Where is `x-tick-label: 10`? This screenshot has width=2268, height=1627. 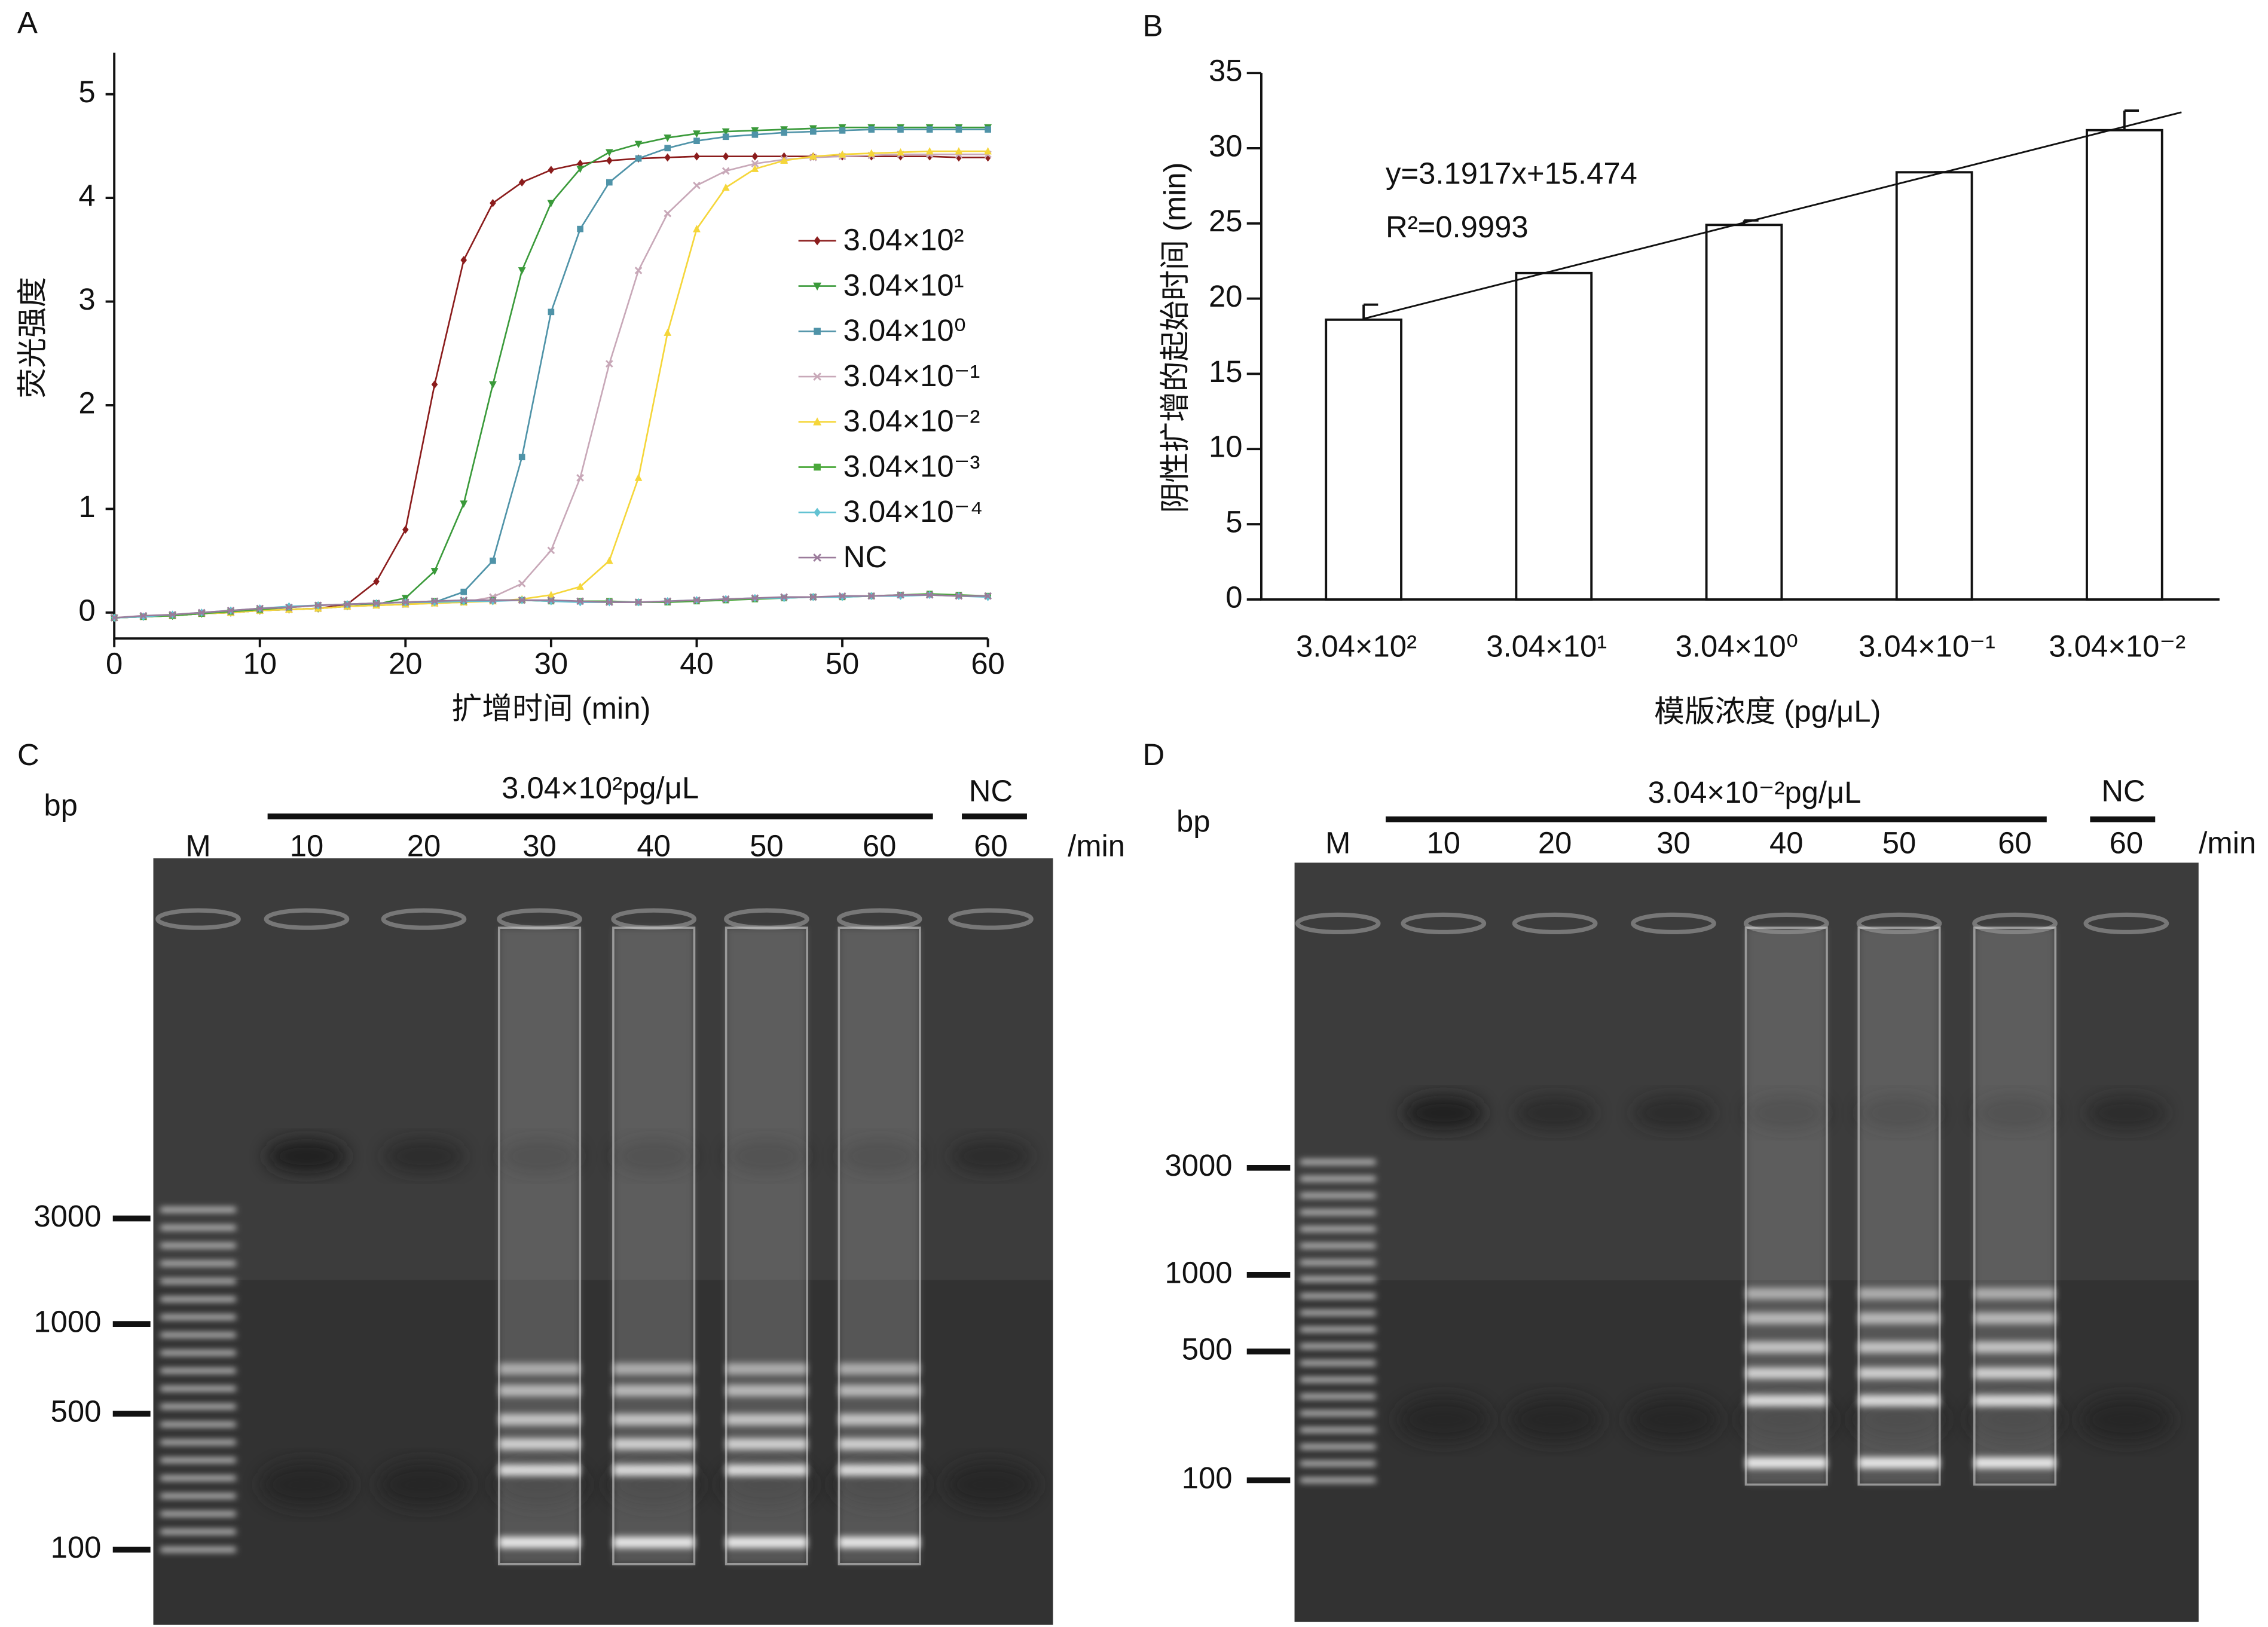 x-tick-label: 10 is located at coordinates (260, 664).